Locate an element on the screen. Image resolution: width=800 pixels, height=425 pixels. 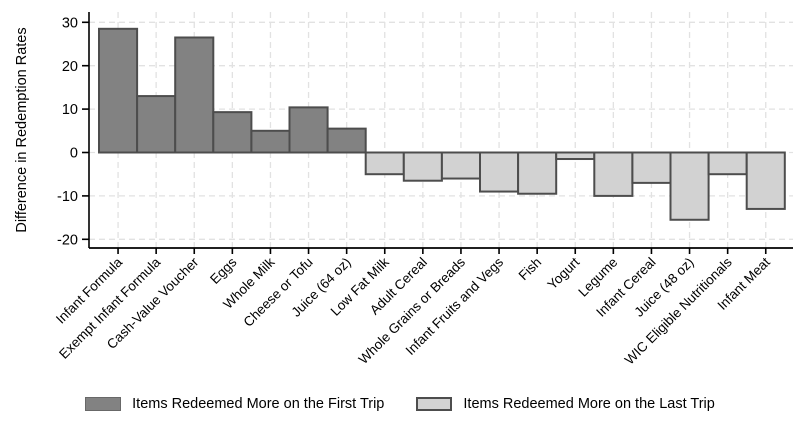
y-tick-label-30: 30 is located at coordinates (70, 23).